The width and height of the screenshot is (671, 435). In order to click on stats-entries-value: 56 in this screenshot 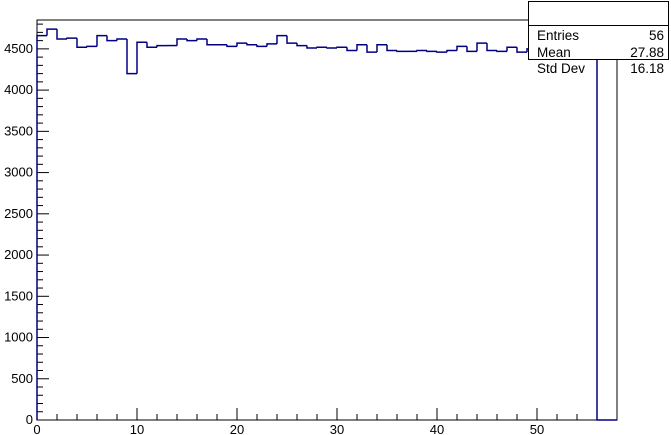, I will do `click(656, 35)`.